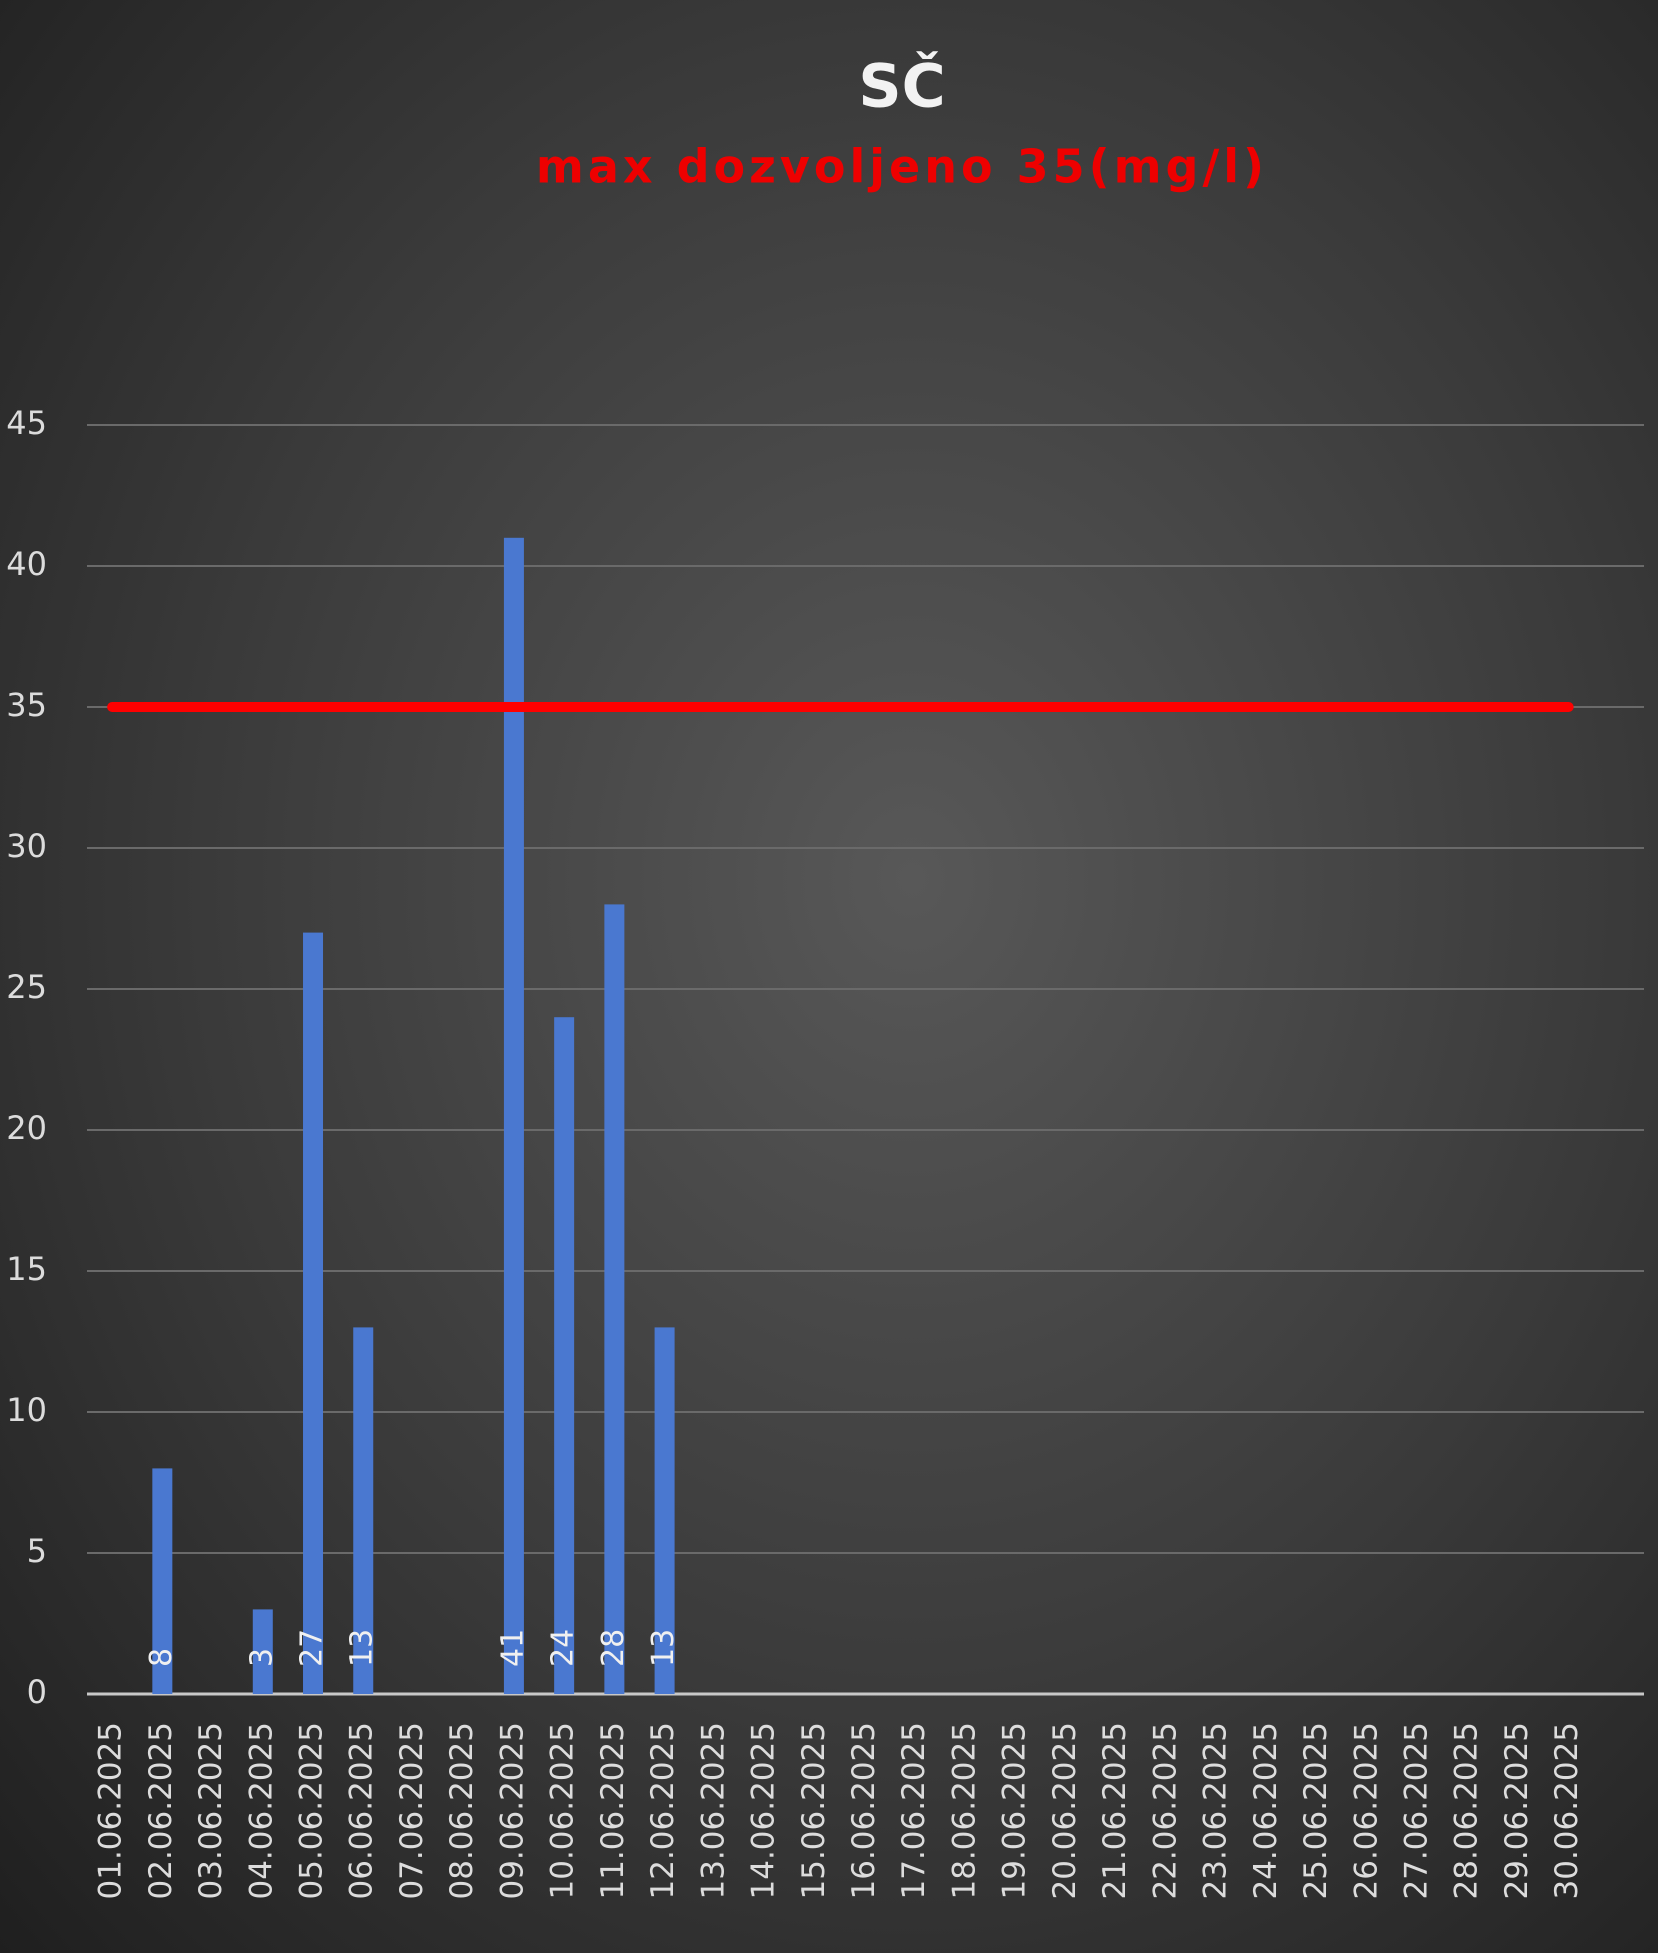  Describe the element at coordinates (1366, 1811) in the screenshot. I see `x-tick-label: 26.06.2025` at that location.